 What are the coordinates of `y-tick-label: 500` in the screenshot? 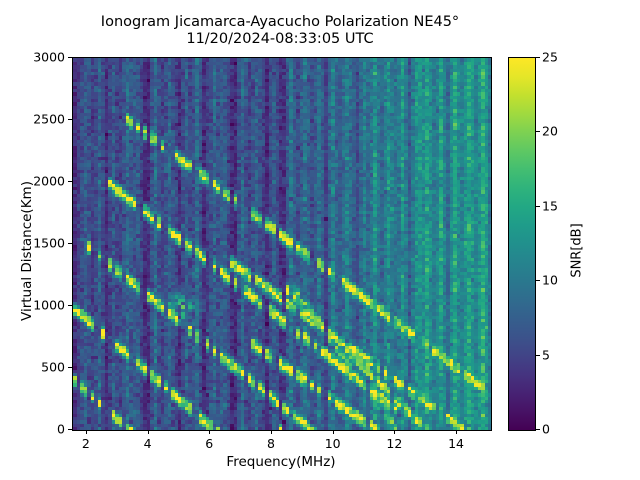 It's located at (53, 367).